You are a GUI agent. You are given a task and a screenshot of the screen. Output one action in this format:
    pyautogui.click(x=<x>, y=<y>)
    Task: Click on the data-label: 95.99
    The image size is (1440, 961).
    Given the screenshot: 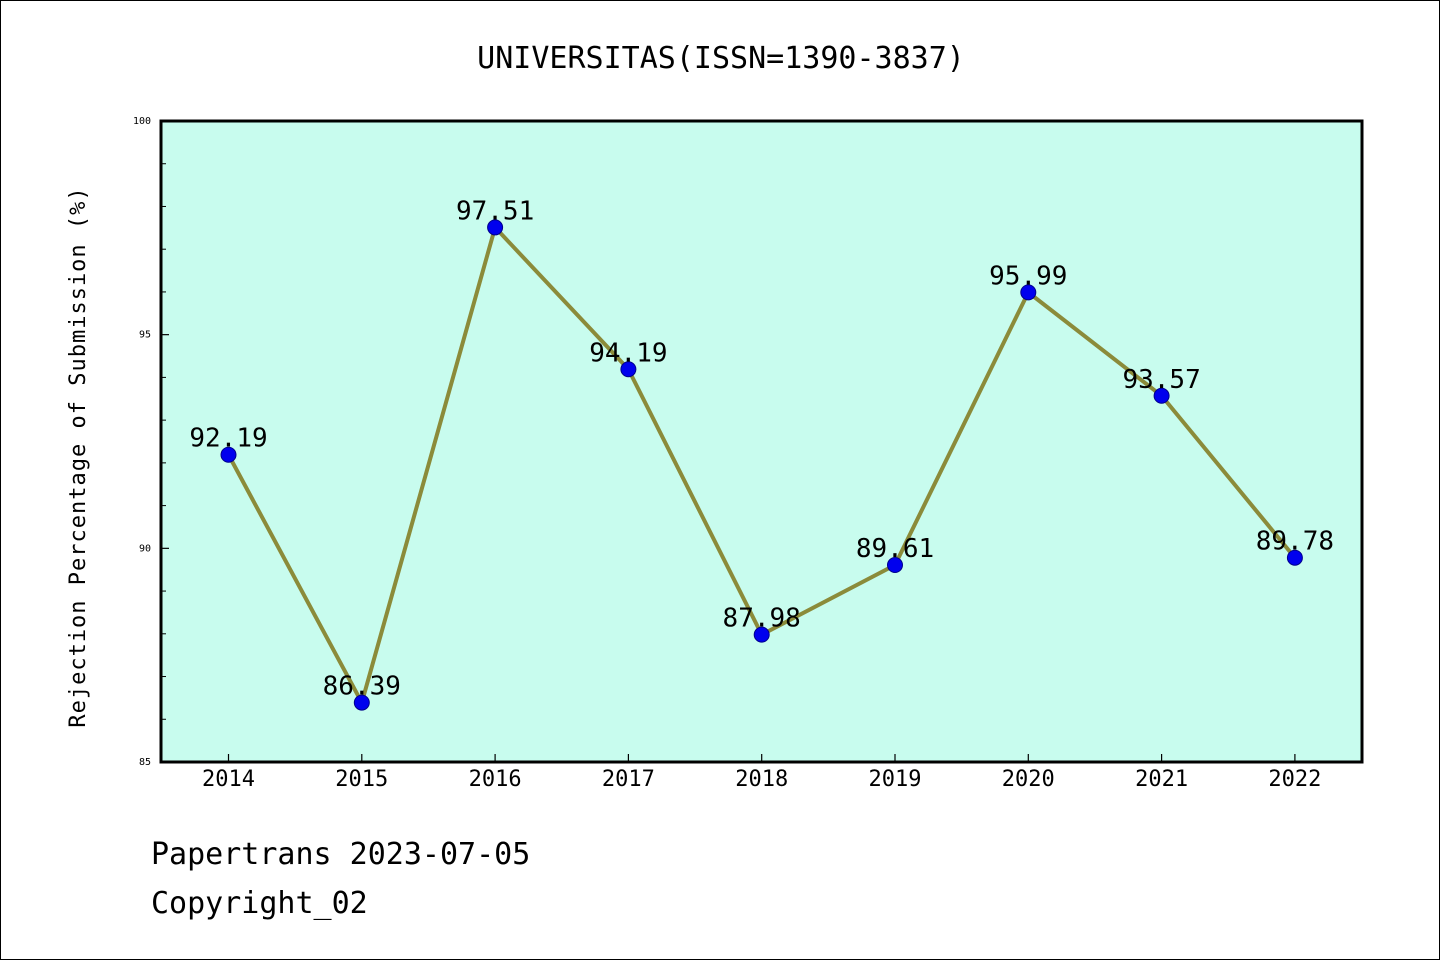 What is the action you would take?
    pyautogui.click(x=1028, y=276)
    